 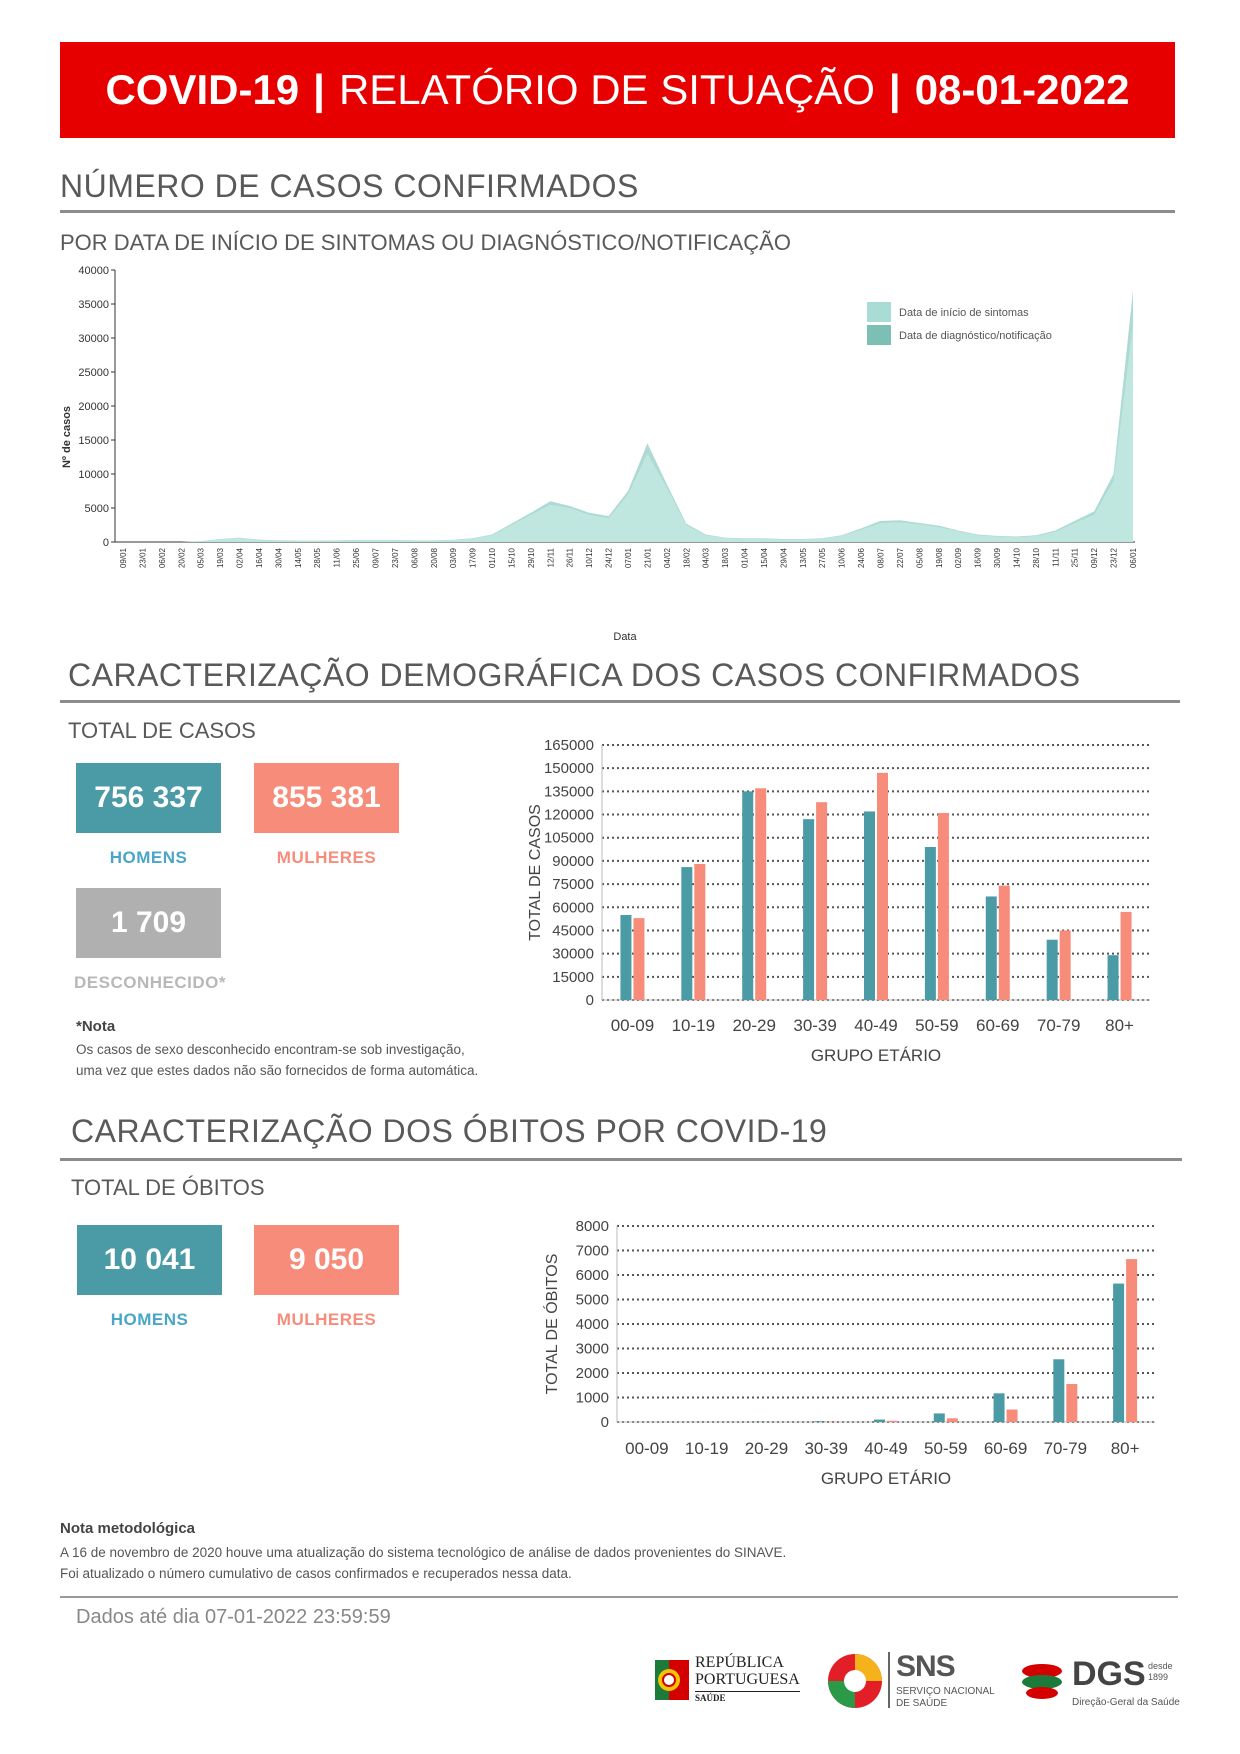 I want to click on x-tick-label: 20-29, so click(x=766, y=1448).